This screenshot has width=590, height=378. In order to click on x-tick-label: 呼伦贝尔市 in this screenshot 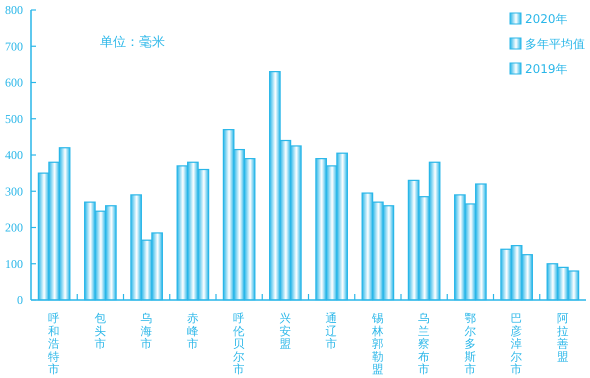, I will do `click(239, 343)`.